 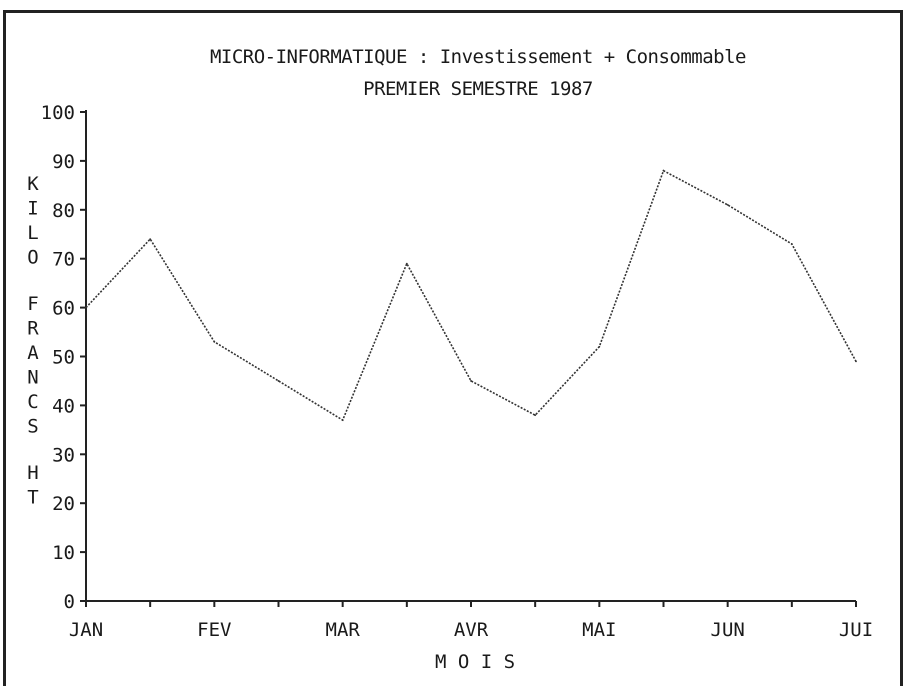 I want to click on y-tick-label: 60, so click(x=63, y=309).